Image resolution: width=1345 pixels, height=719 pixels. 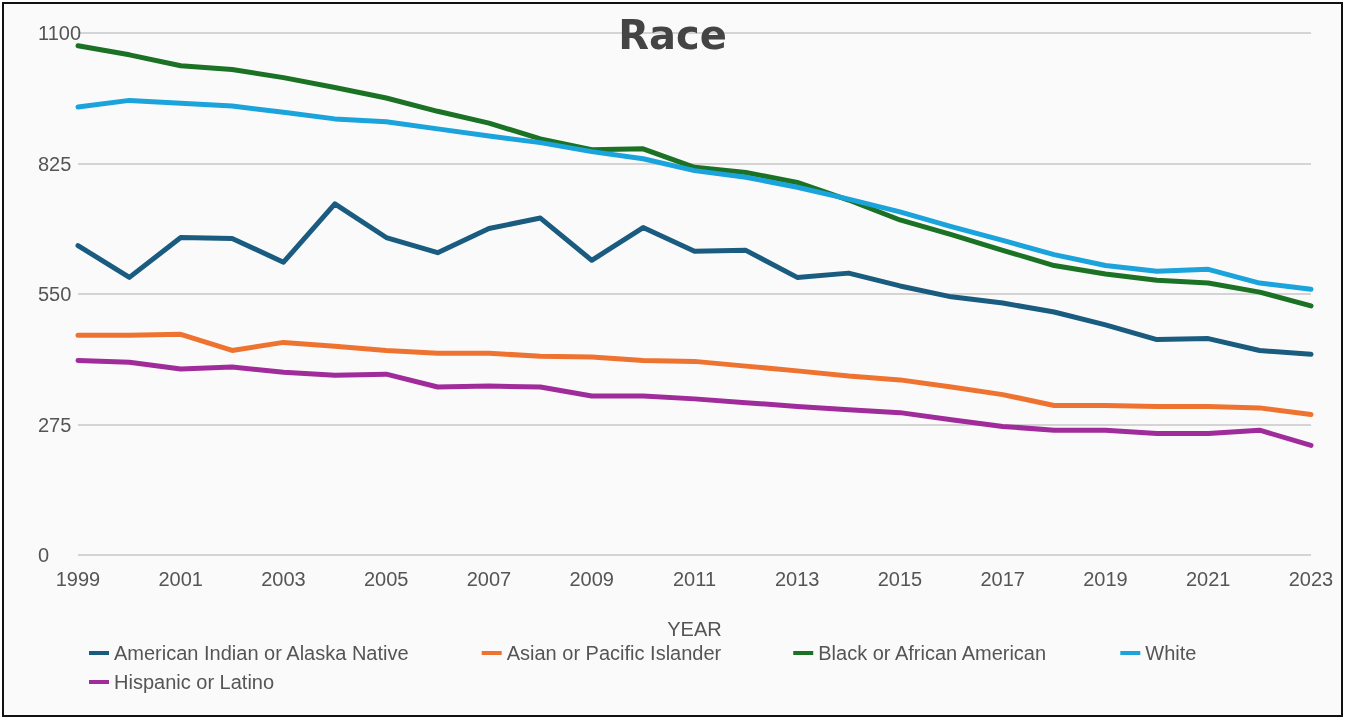 I want to click on y-tick-label: 1100, so click(x=60, y=33).